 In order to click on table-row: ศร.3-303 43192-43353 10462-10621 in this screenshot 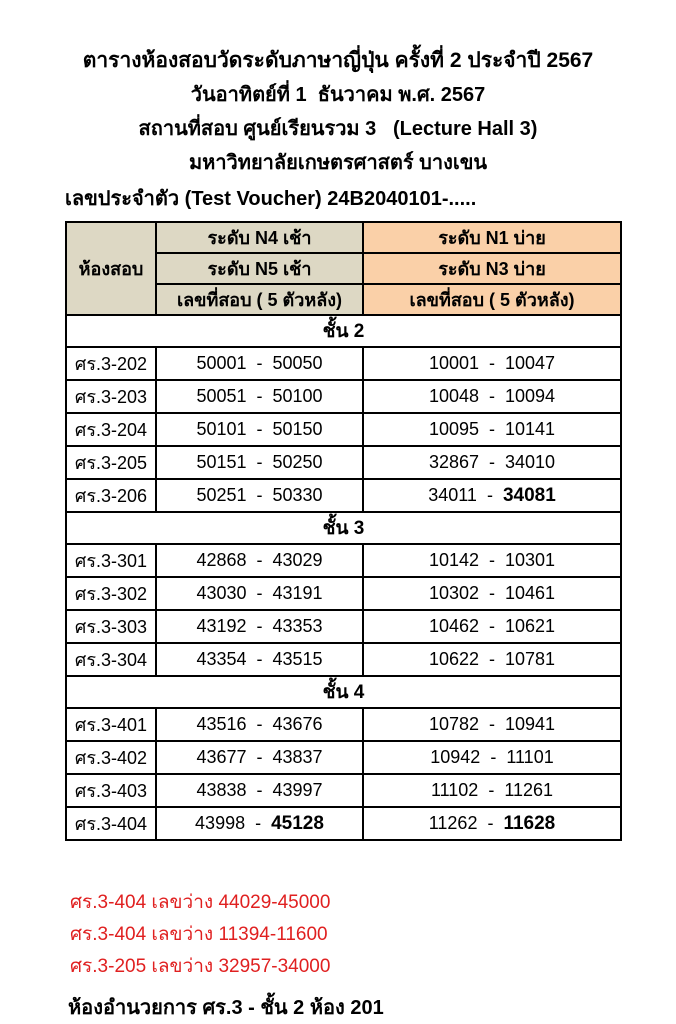, I will do `click(343, 626)`.